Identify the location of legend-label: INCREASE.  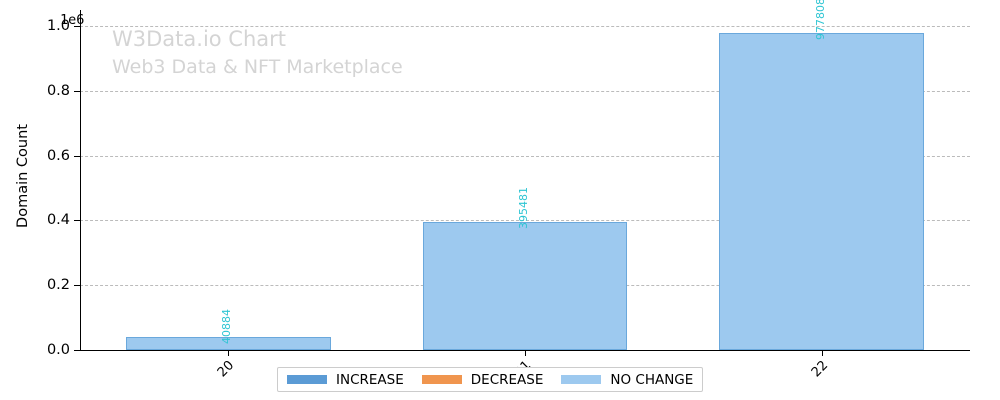
(370, 379).